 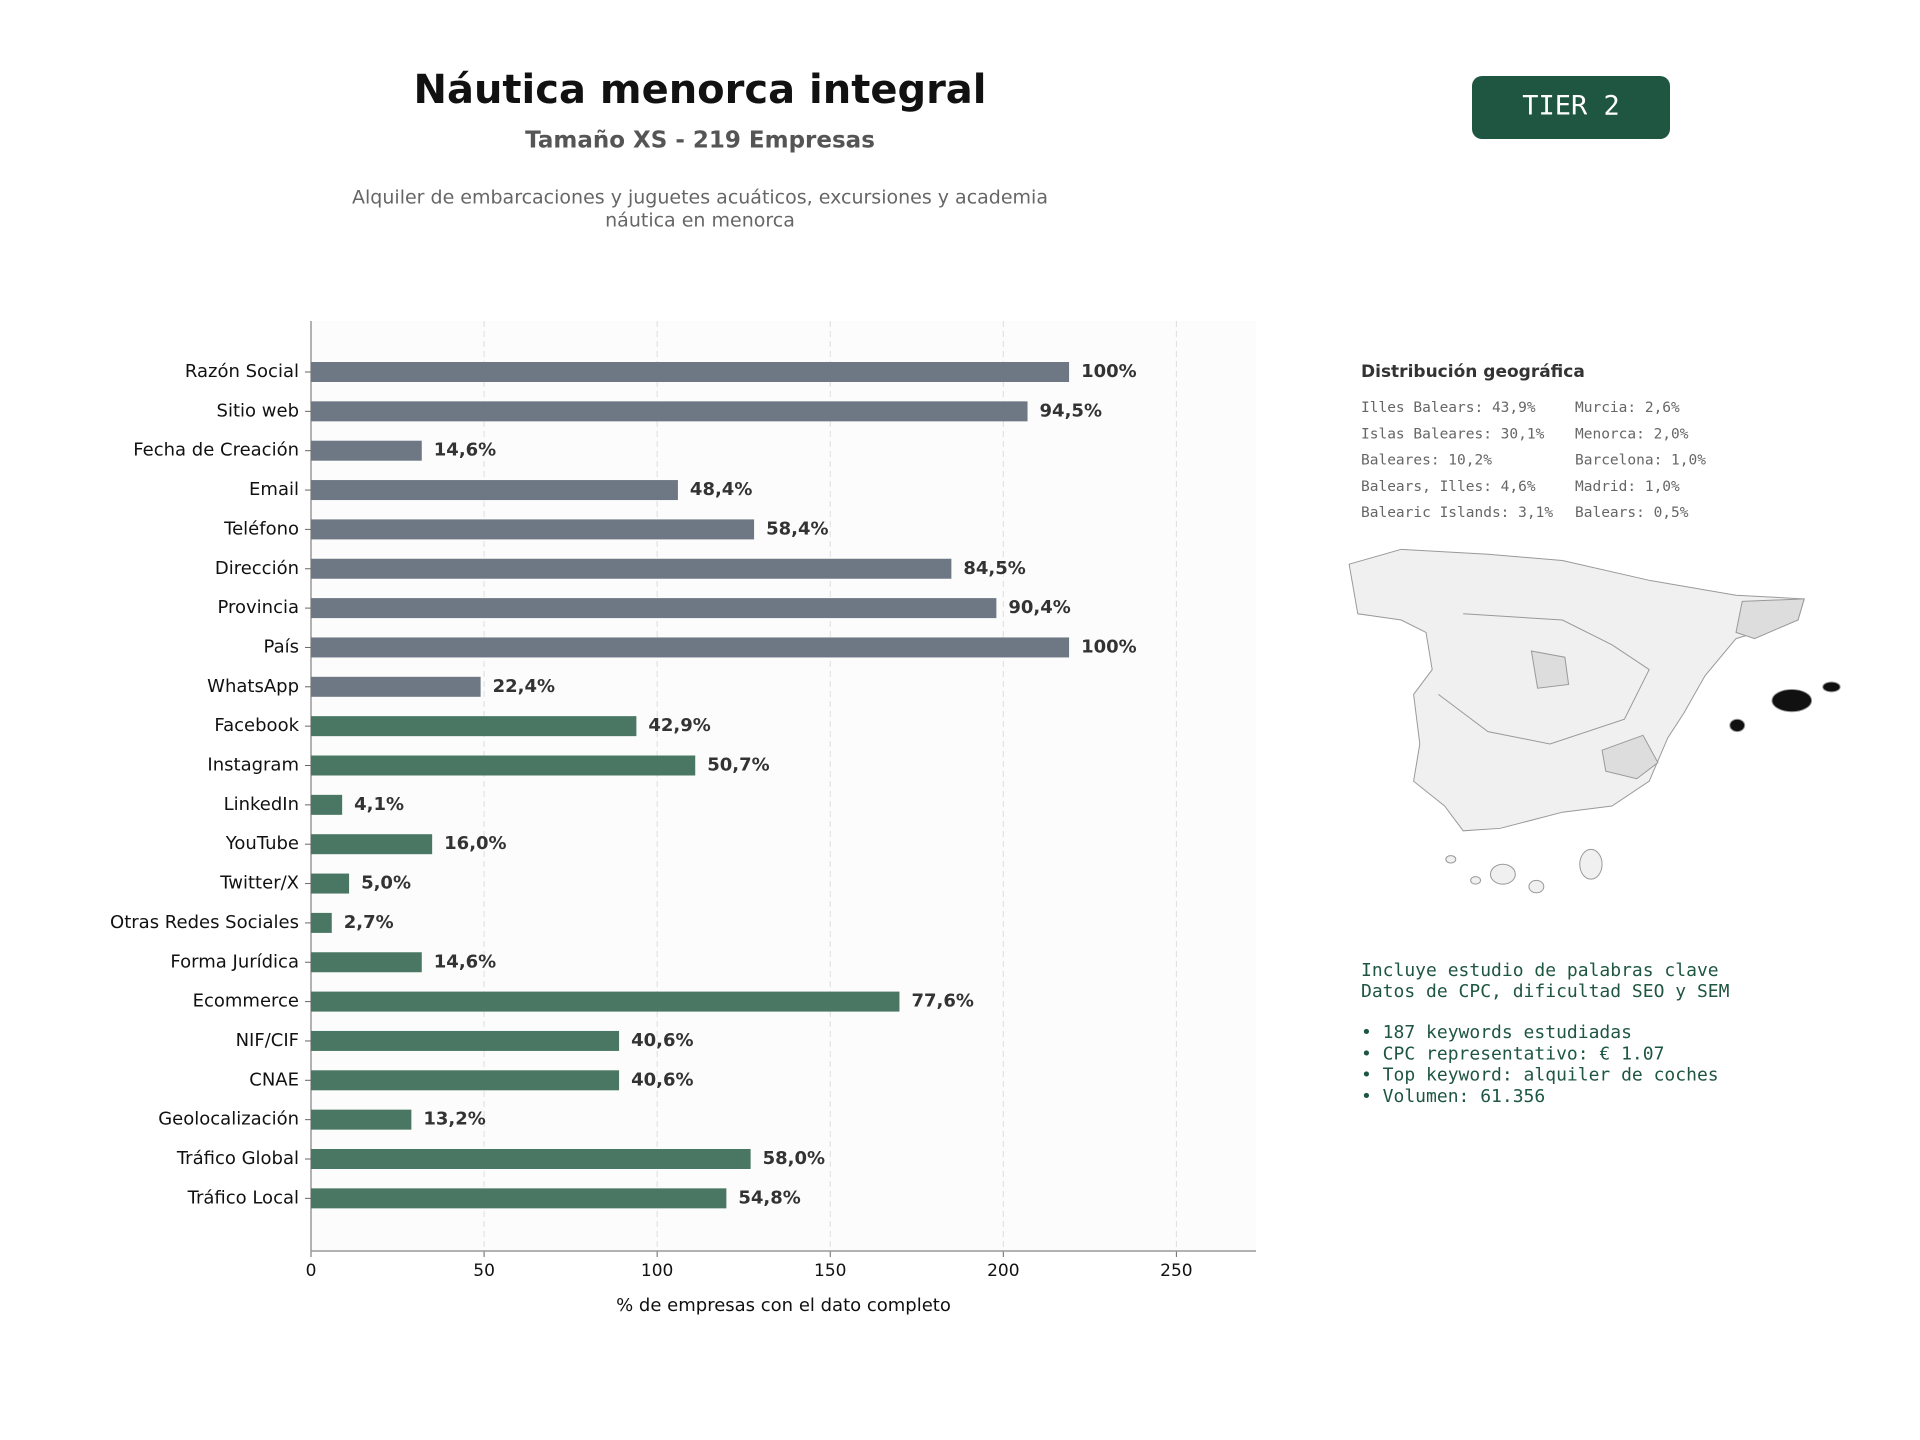 What do you see at coordinates (524, 686) in the screenshot?
I see `value-label: 22,4%` at bounding box center [524, 686].